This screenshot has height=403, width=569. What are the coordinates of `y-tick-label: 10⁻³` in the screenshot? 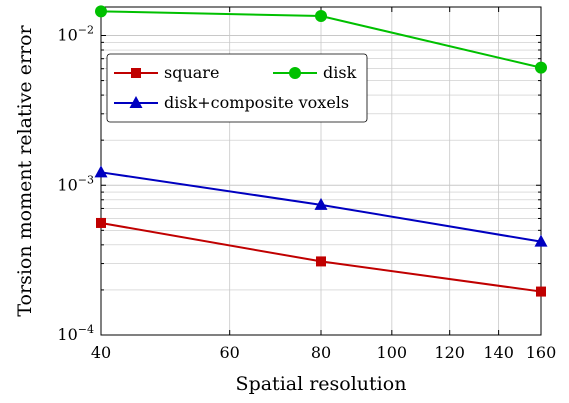 It's located at (75, 183).